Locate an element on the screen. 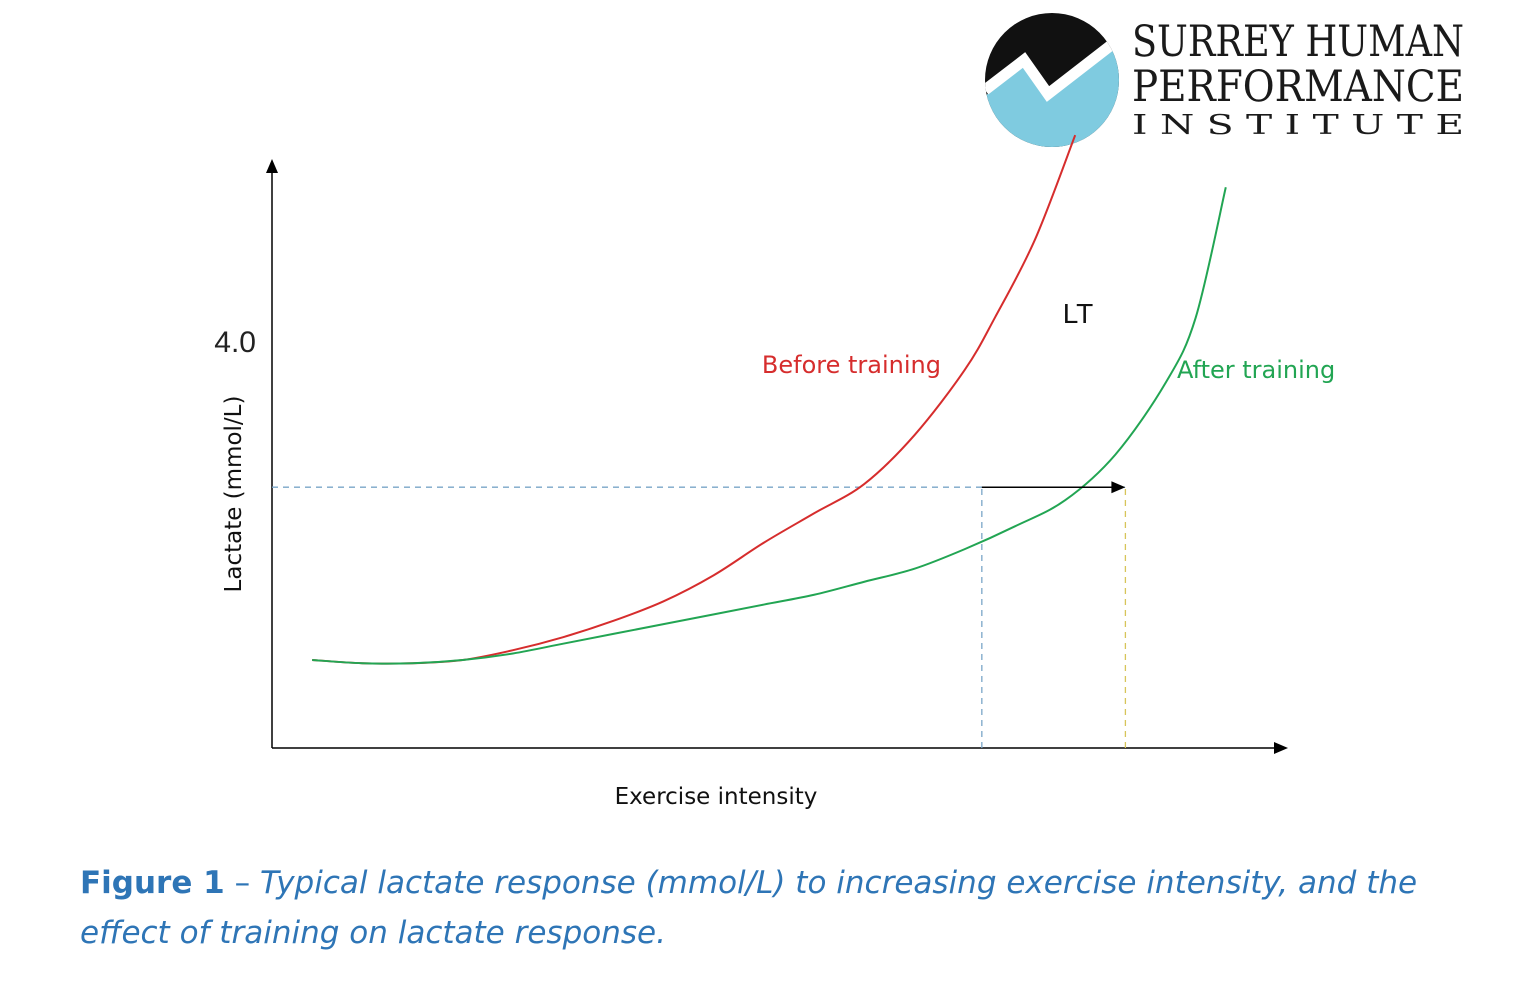 The height and width of the screenshot is (982, 1532). before-training-label: Before training is located at coordinates (851, 365).